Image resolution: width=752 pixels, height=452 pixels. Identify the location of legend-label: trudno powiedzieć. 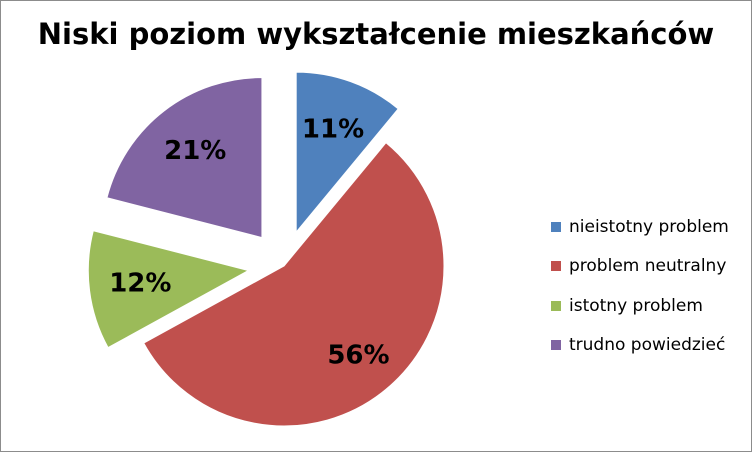
(647, 345).